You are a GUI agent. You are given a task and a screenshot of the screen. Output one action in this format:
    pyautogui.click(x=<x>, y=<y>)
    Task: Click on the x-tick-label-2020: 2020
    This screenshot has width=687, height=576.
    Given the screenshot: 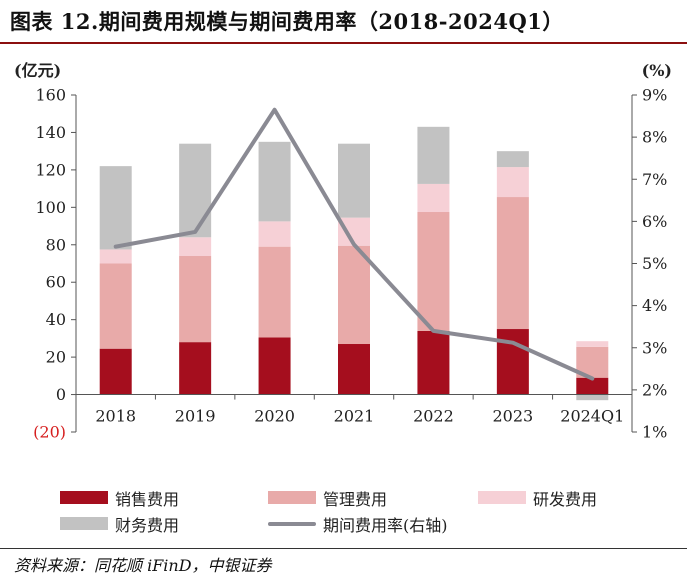 What is the action you would take?
    pyautogui.click(x=274, y=416)
    